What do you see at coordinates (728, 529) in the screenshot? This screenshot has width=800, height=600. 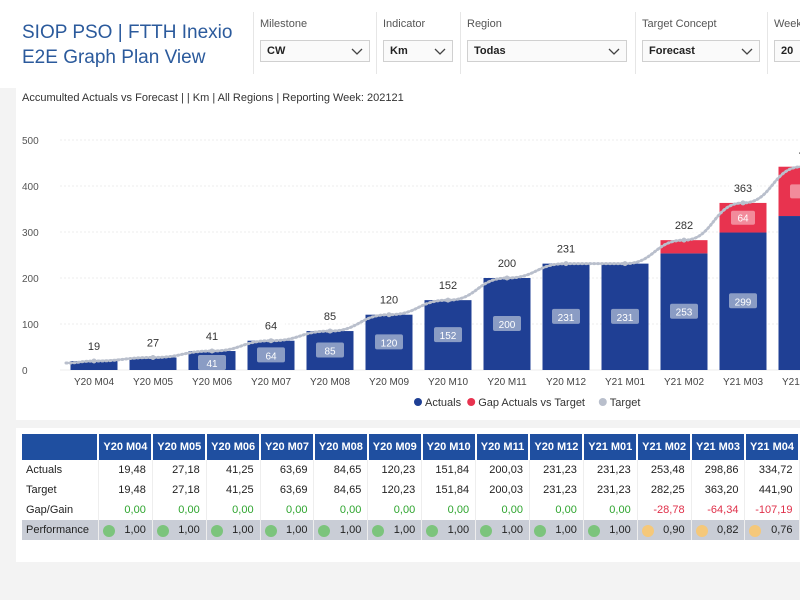 I see `performance-value: 0,82` at bounding box center [728, 529].